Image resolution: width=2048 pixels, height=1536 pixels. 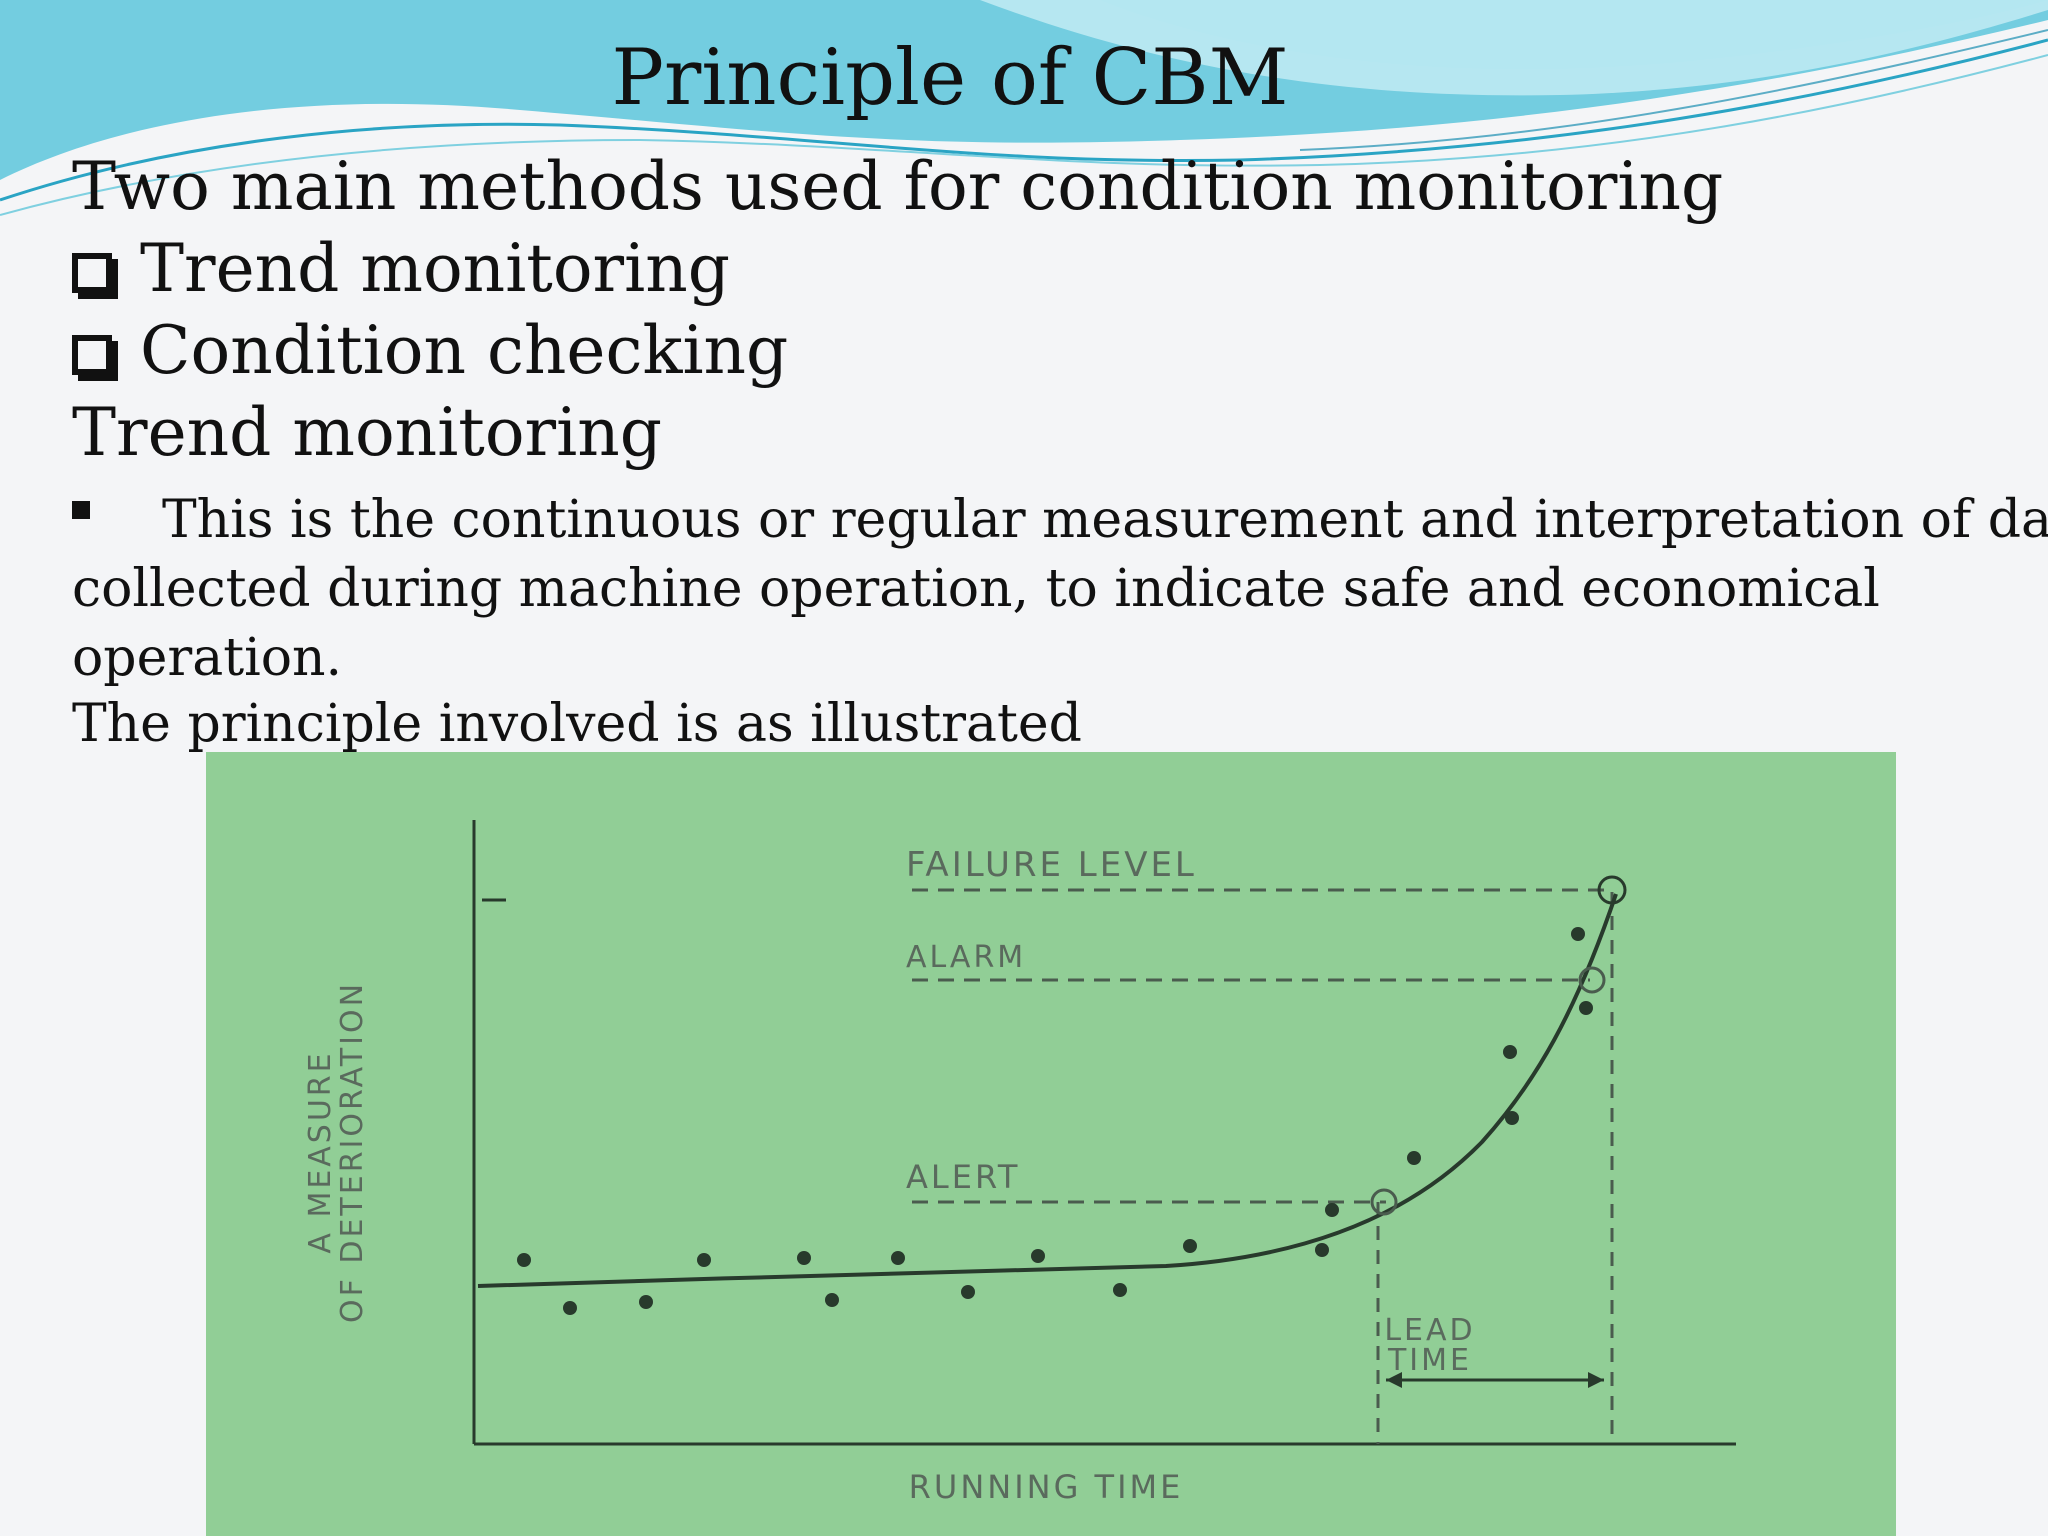 I want to click on x-axis-label: RUNNING TIME, so click(x=1046, y=1487).